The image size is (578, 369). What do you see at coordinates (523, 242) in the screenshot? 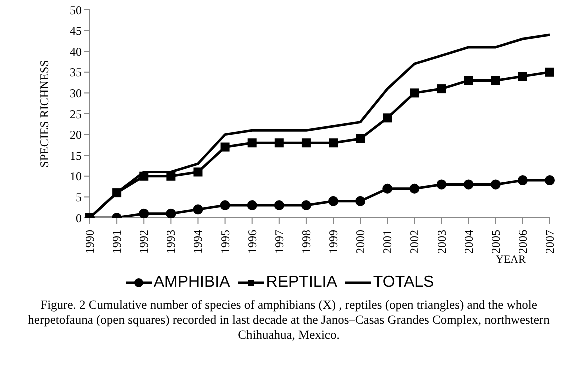
I see `x-tick-label: 2006` at bounding box center [523, 242].